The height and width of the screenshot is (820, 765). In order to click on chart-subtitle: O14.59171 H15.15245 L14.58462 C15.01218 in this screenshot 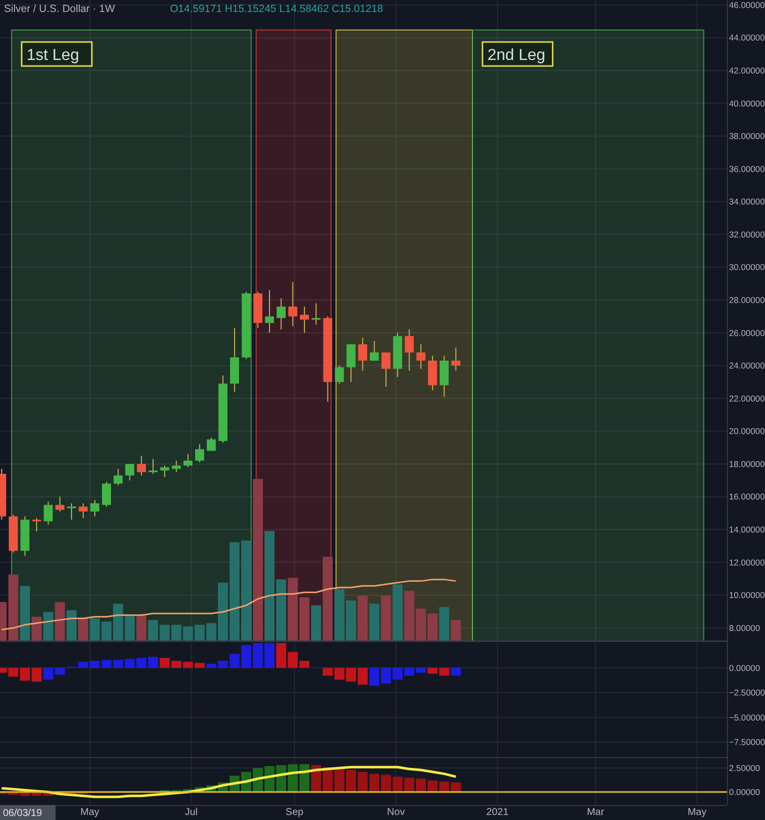, I will do `click(277, 9)`.